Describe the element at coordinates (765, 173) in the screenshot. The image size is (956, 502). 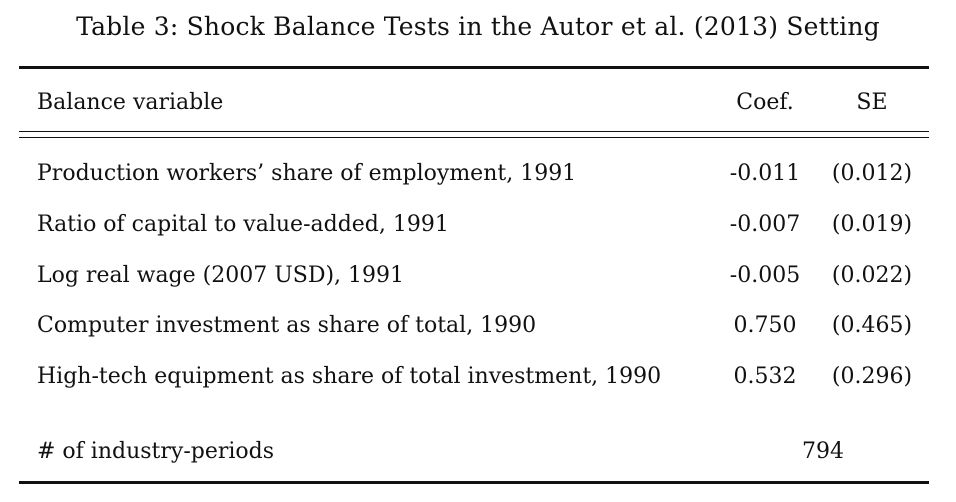
I see `row-coef: -0.011` at that location.